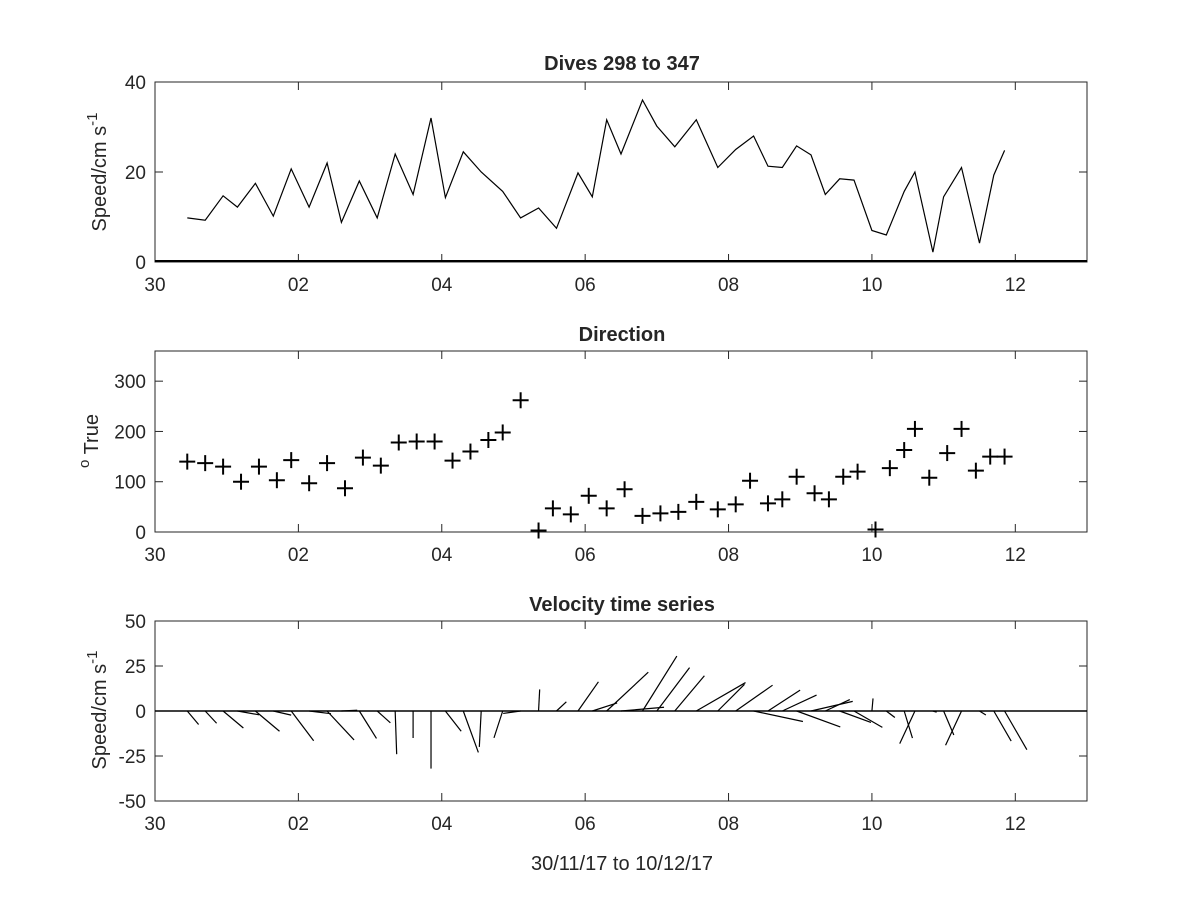 The width and height of the screenshot is (1200, 900). Describe the element at coordinates (596, 175) in the screenshot. I see `speed-series-line` at that location.